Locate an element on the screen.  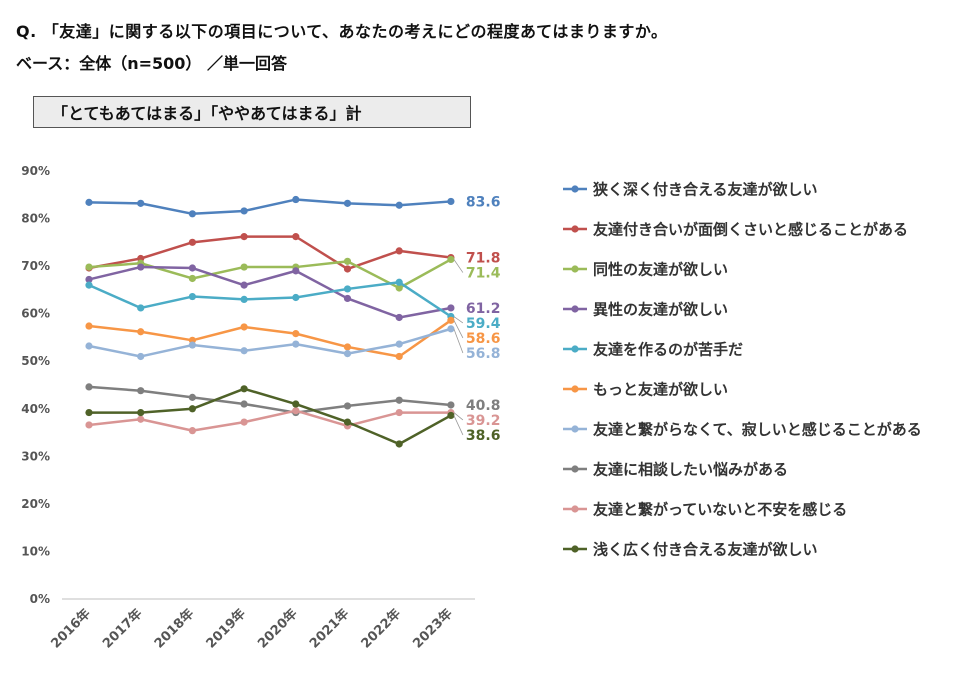
chart-title: 「とてもあてはまる」「ややあてはまる」計 is located at coordinates (252, 112).